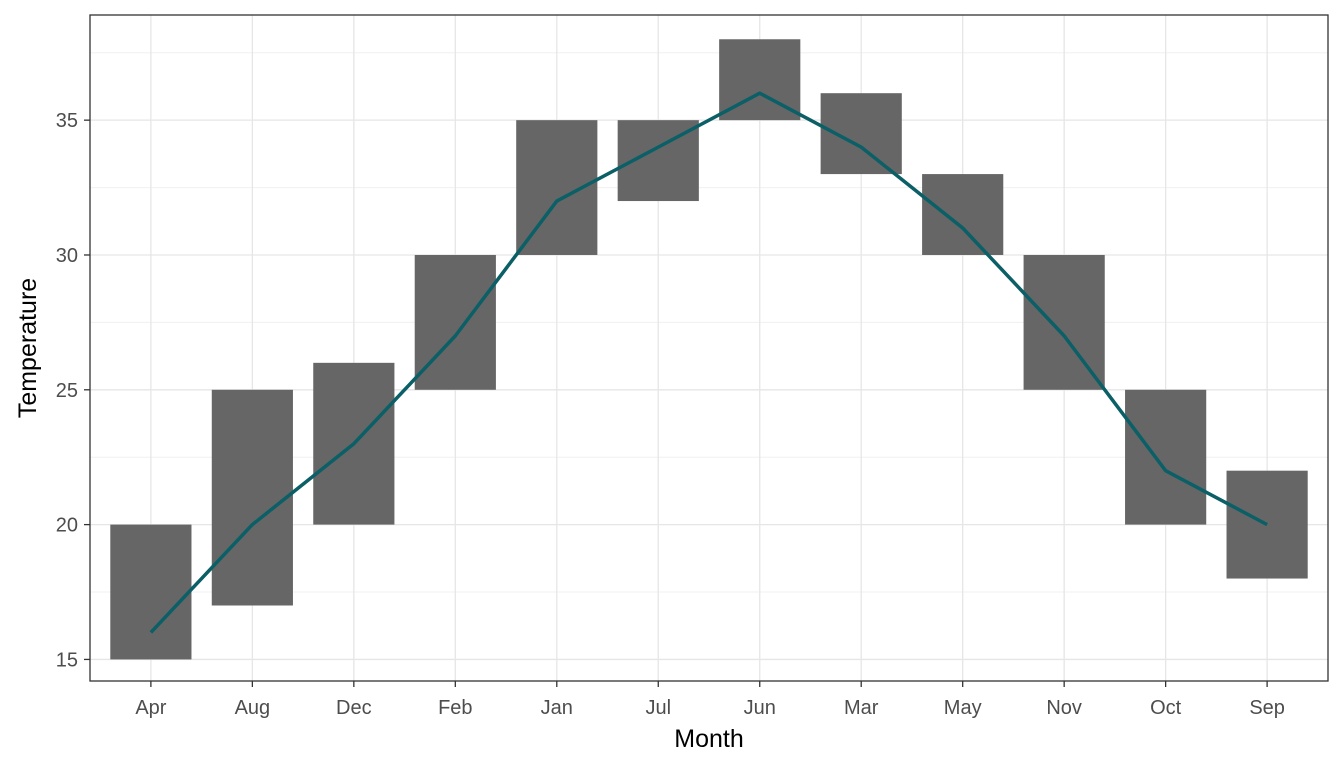 This screenshot has width=1344, height=768. Describe the element at coordinates (963, 708) in the screenshot. I see `x-tick-label: May` at that location.